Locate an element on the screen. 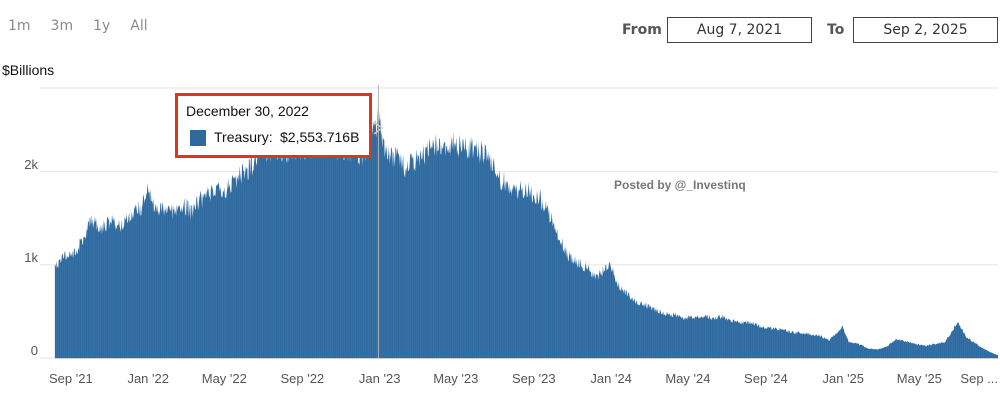 The image size is (1000, 401). x-tick-label: Sep '23 is located at coordinates (534, 378).